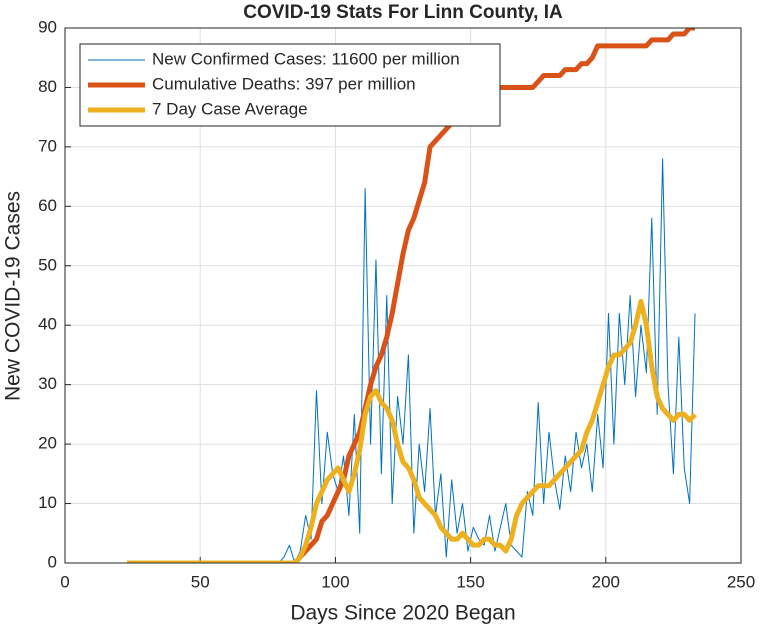 The image size is (761, 635). What do you see at coordinates (284, 83) in the screenshot?
I see `legend-label: Cumulative Deaths: 397 per million` at bounding box center [284, 83].